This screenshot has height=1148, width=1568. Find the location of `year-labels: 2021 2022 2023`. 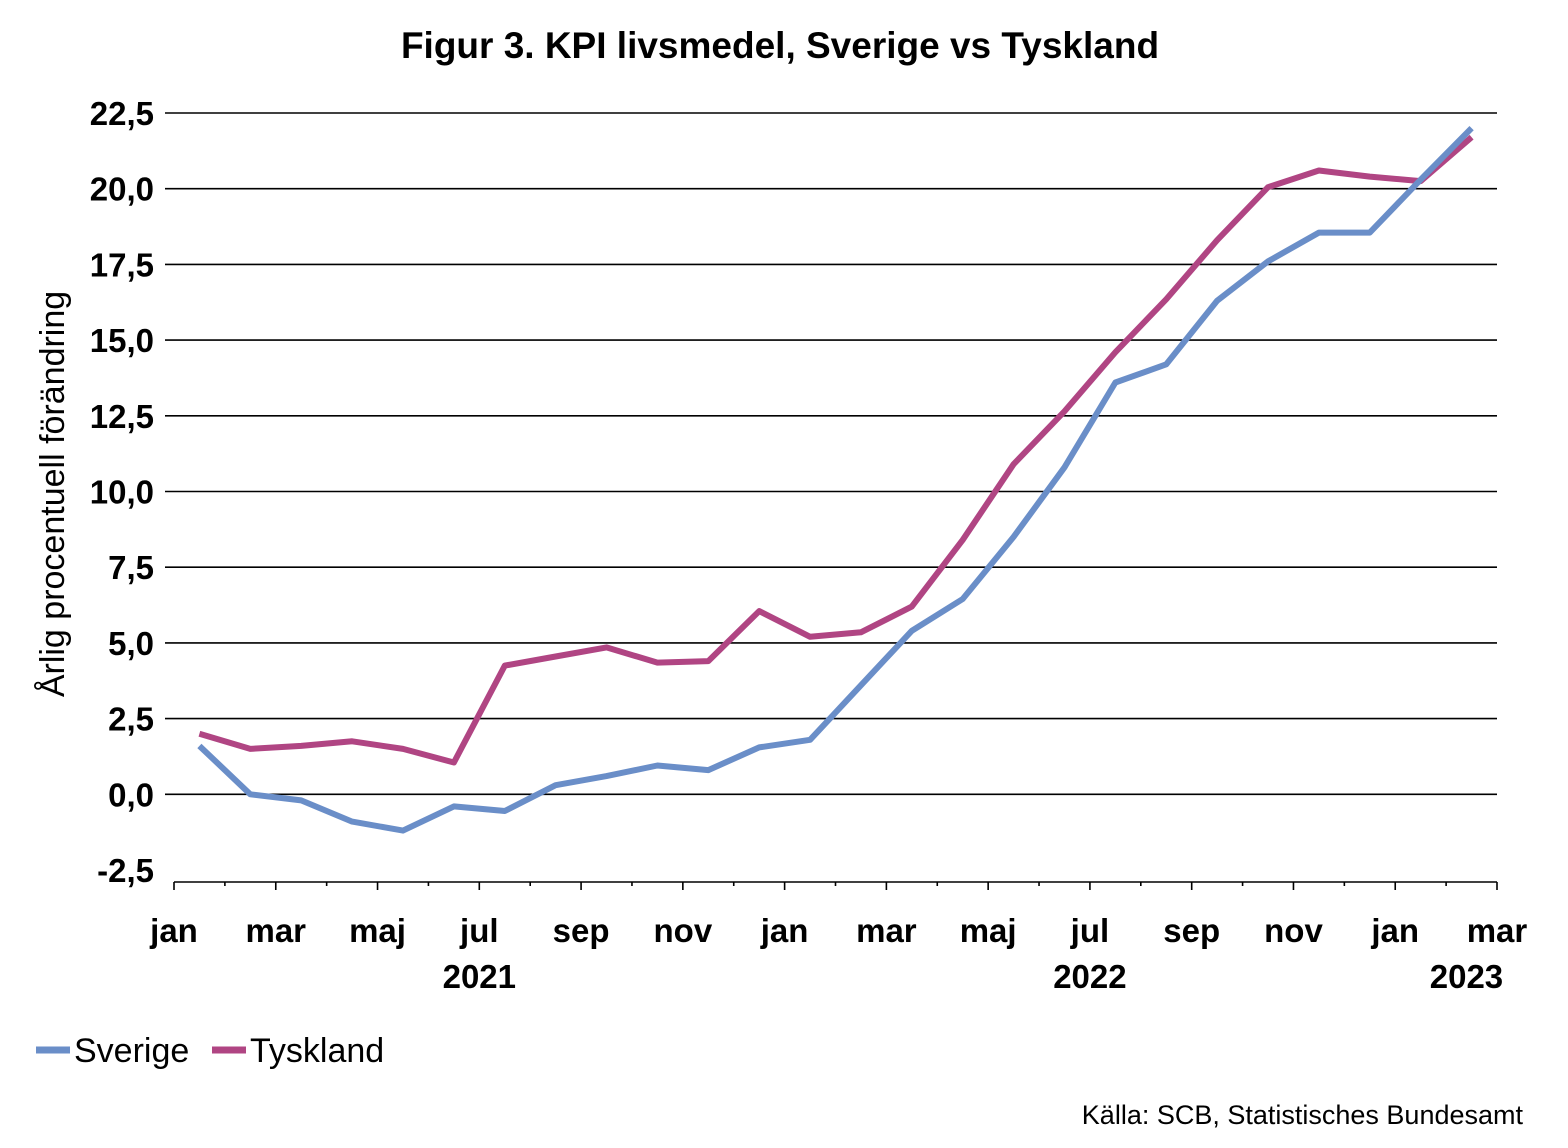

year-labels: 2021 2022 2023 is located at coordinates (973, 976).